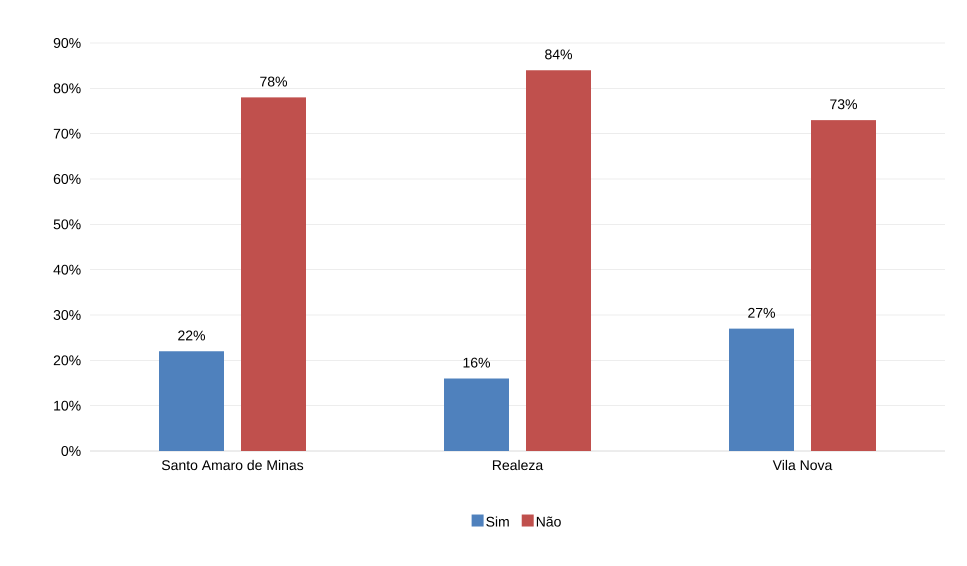 This screenshot has width=967, height=566. What do you see at coordinates (844, 104) in the screenshot?
I see `data-label: 73%` at bounding box center [844, 104].